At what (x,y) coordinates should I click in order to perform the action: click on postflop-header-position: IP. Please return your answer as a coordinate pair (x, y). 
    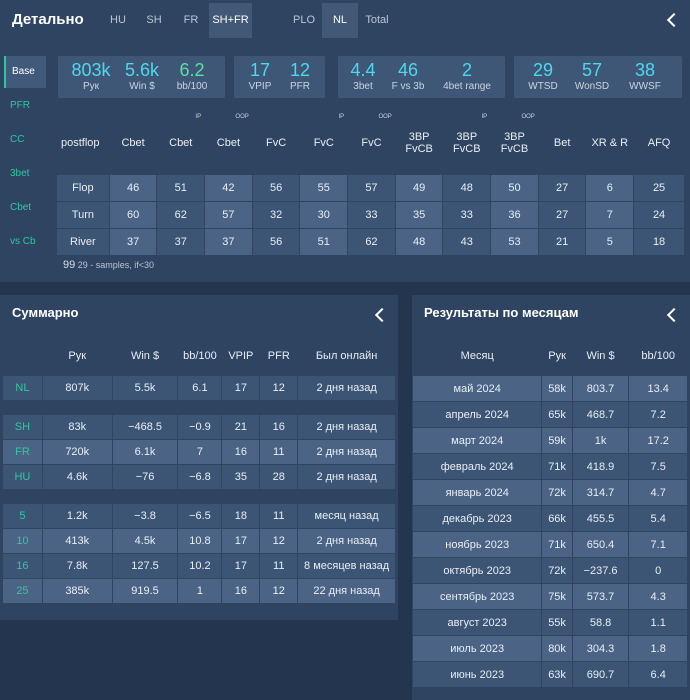
    Looking at the image, I should click on (341, 117).